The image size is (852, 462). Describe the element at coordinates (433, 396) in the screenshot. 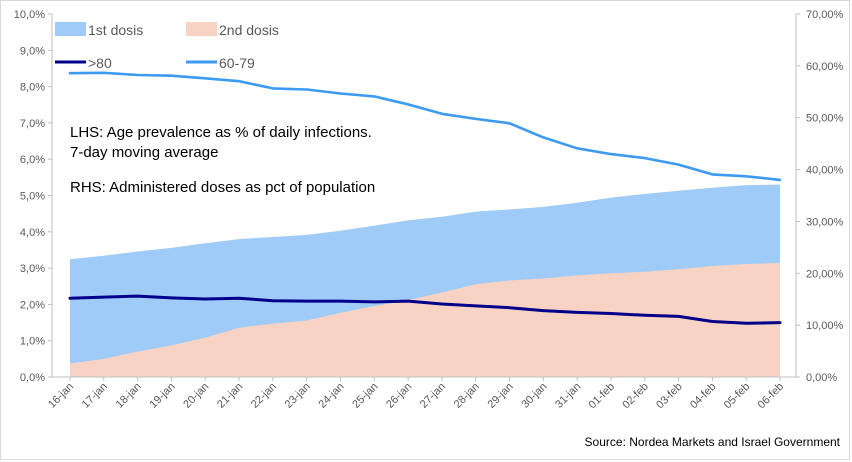

I see `x-tick-label: 27-jan` at that location.